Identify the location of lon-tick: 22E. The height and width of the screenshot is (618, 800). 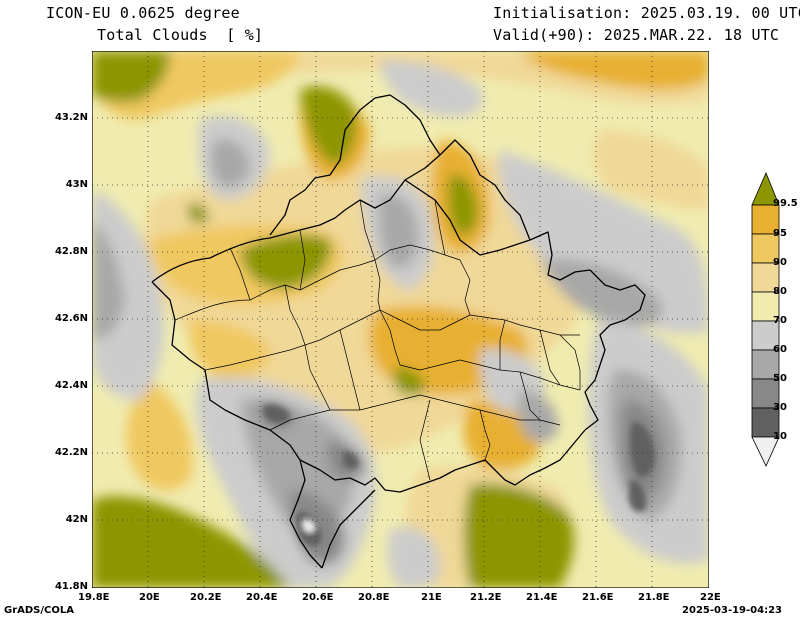
(710, 597).